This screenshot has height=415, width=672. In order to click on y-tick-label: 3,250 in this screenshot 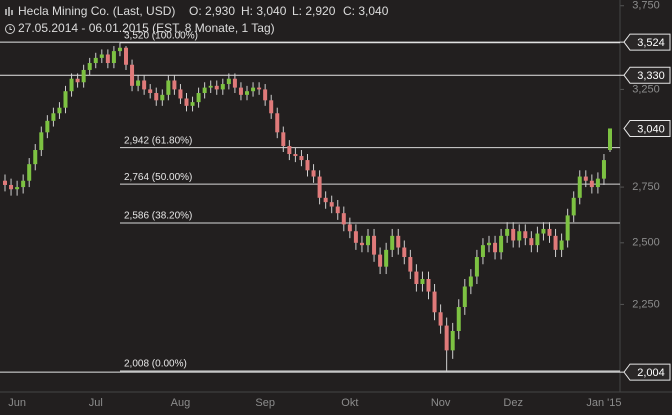, I will do `click(646, 89)`.